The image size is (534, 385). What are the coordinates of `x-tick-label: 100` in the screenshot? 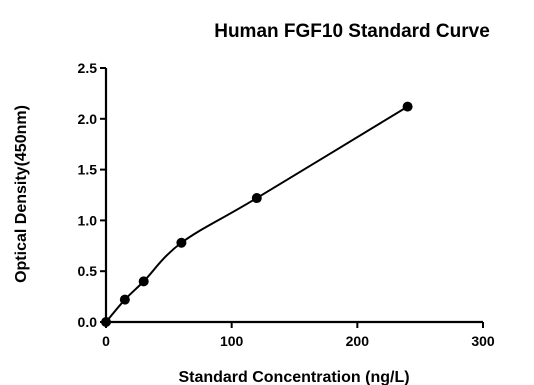 It's located at (232, 341).